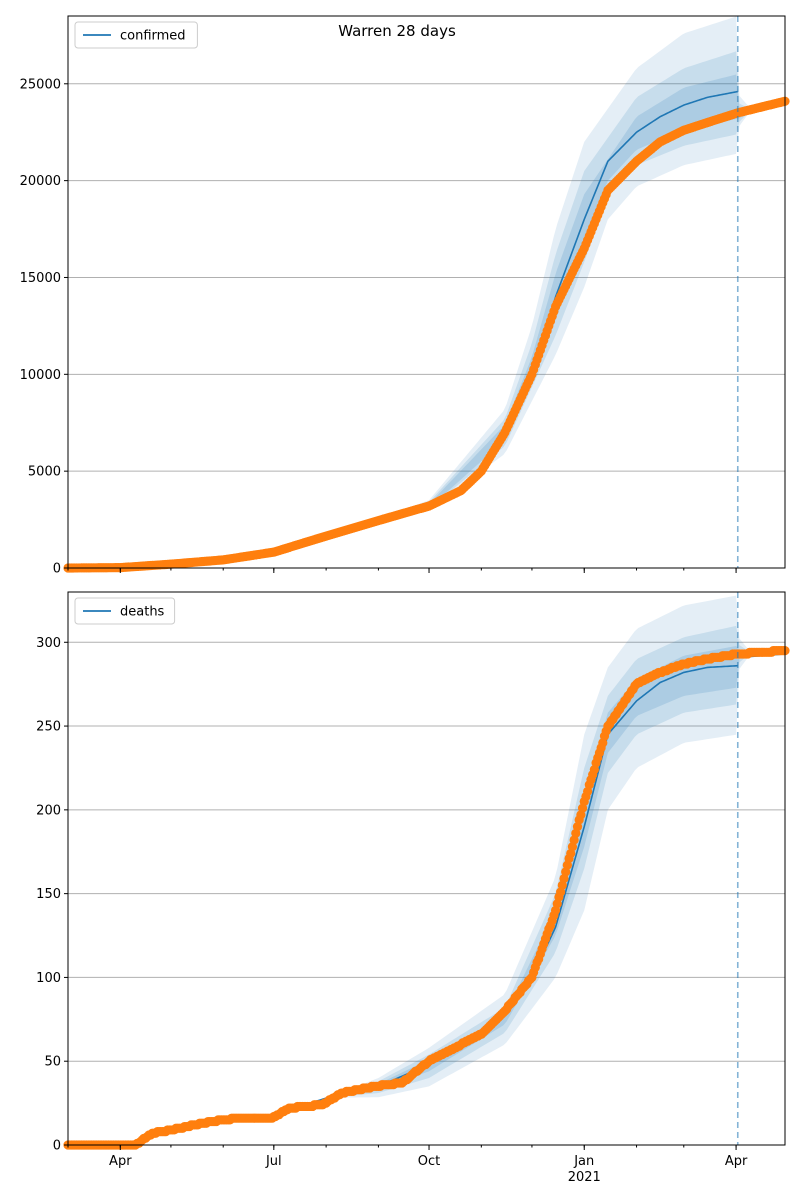 This screenshot has width=800, height=1200. Describe the element at coordinates (402, 570) in the screenshot. I see `confirmed-x-ticks` at that location.